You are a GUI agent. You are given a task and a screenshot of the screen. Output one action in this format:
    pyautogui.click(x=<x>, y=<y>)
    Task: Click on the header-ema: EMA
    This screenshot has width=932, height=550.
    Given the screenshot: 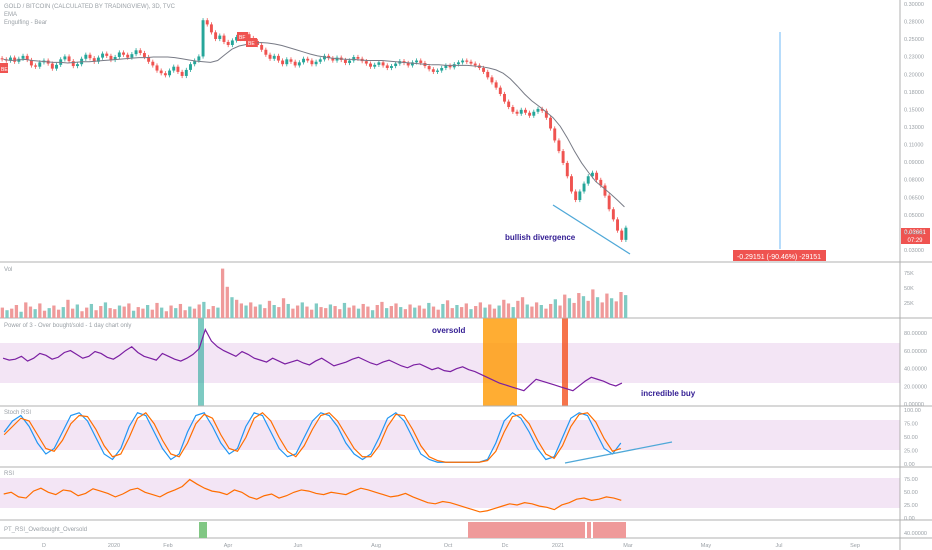 What is the action you would take?
    pyautogui.click(x=10, y=15)
    